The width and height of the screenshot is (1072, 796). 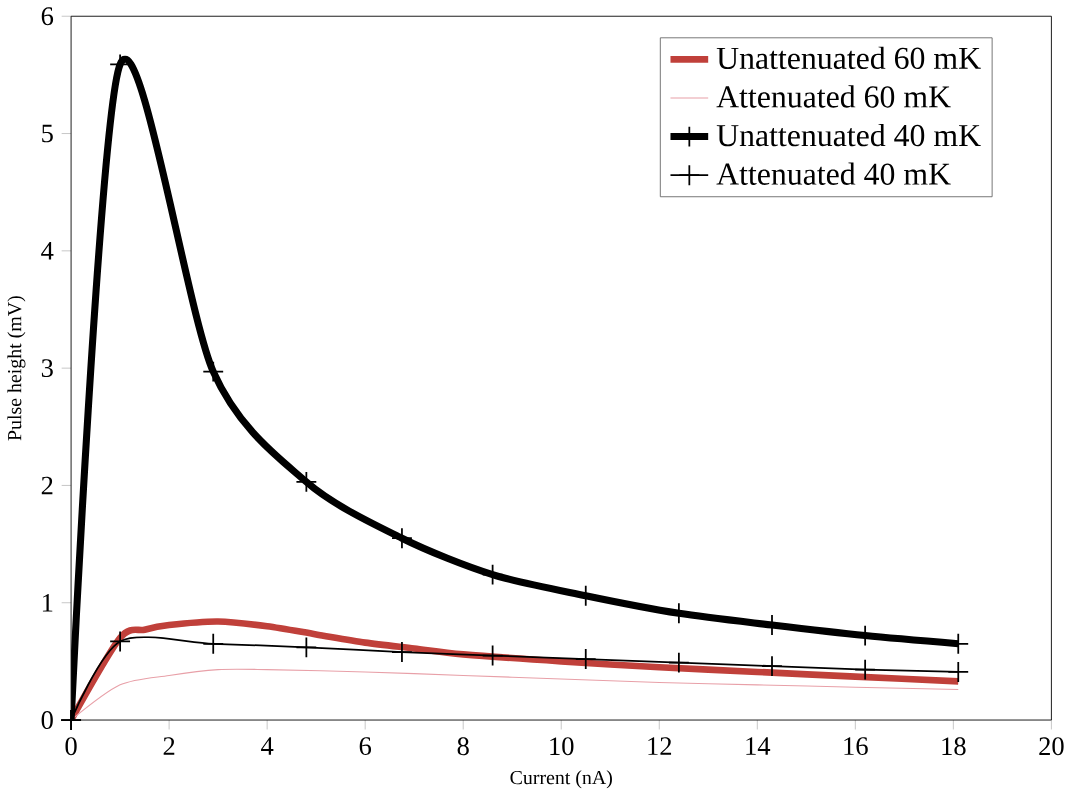 I want to click on x-tick-label: 0, so click(x=71, y=746).